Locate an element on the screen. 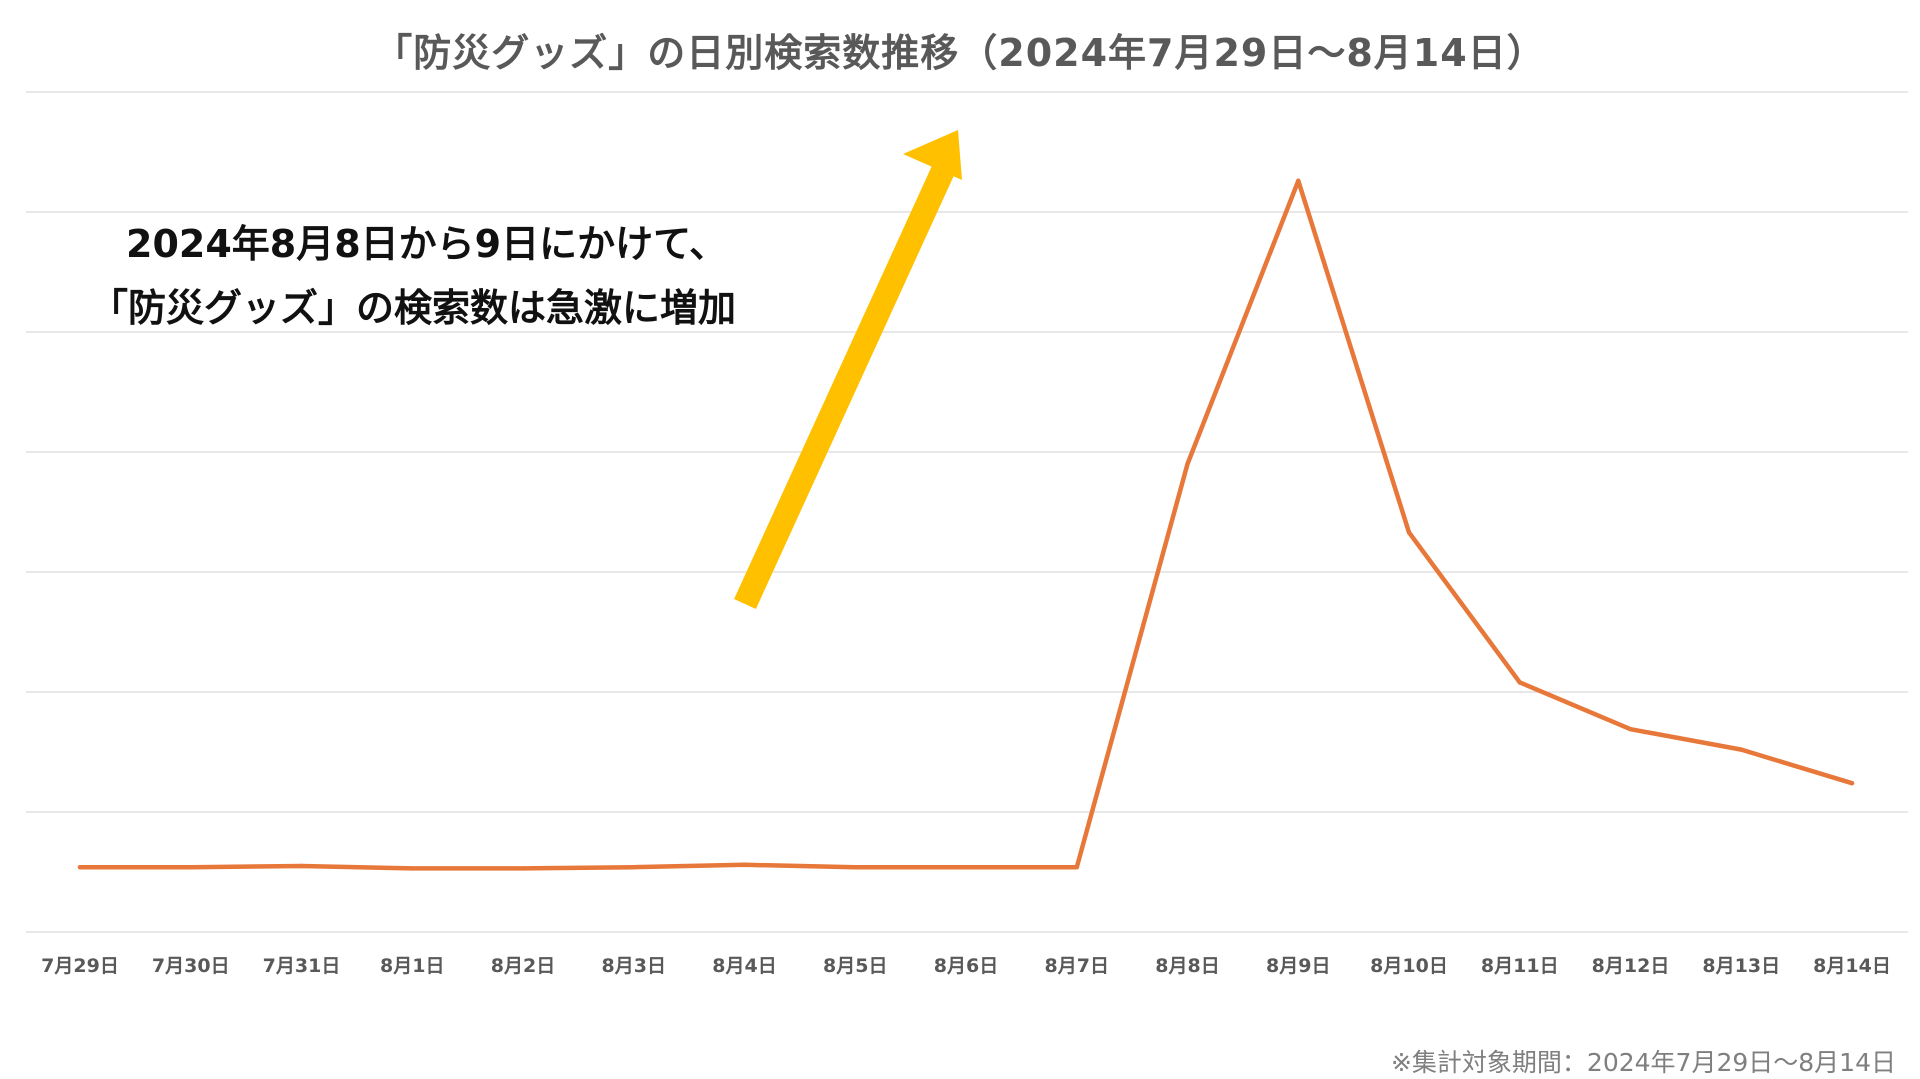 This screenshot has height=1079, width=1920. x-tick-label: 8月14日 is located at coordinates (1852, 966).